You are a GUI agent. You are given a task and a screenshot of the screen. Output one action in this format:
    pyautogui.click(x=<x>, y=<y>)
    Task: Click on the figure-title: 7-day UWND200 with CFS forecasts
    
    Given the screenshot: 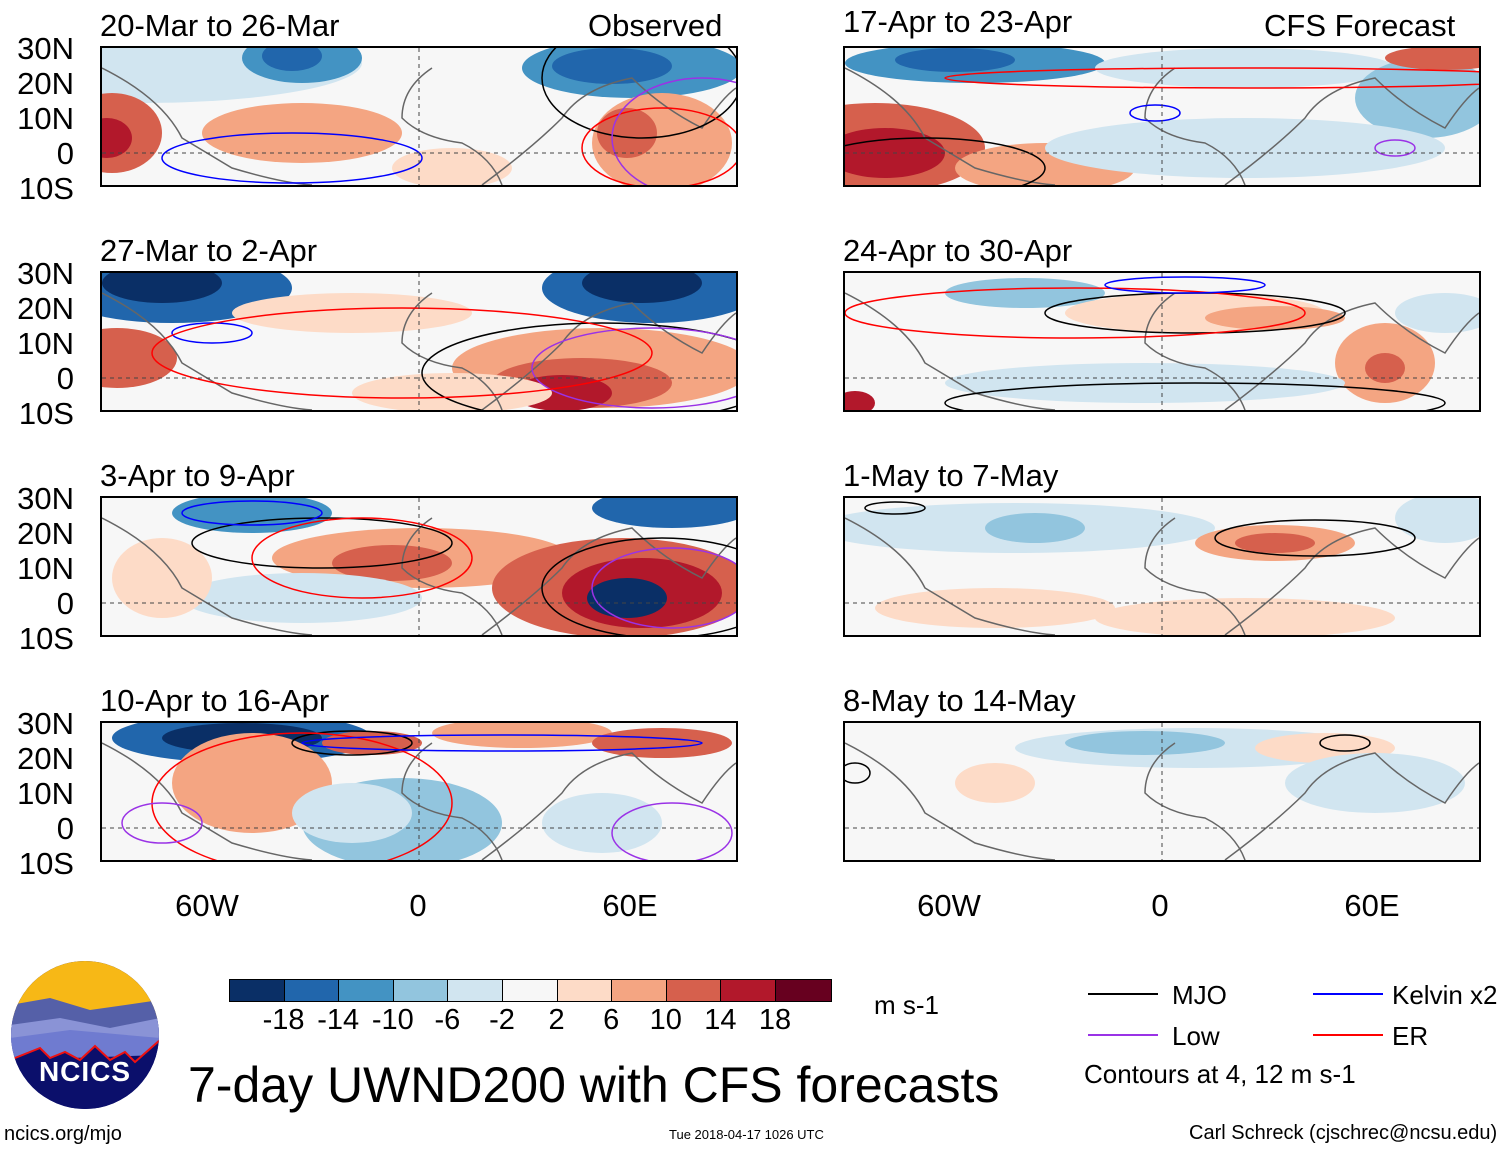 What is the action you would take?
    pyautogui.click(x=594, y=1085)
    